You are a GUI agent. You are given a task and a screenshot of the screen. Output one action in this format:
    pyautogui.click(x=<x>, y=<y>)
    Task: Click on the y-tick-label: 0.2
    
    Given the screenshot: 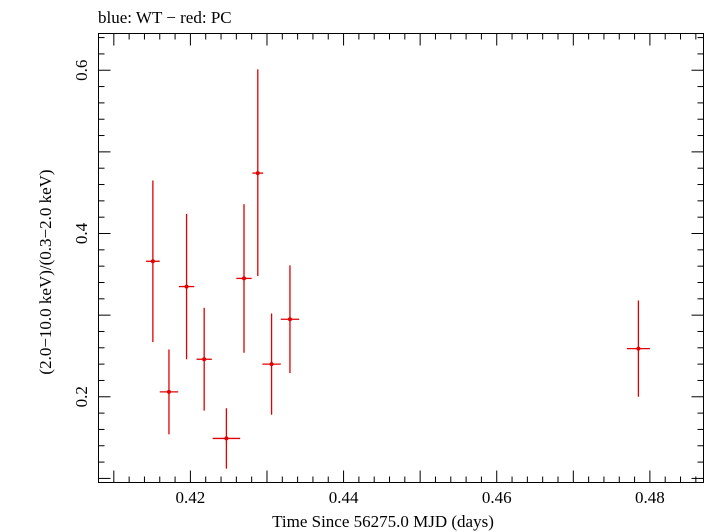 What is the action you would take?
    pyautogui.click(x=81, y=396)
    